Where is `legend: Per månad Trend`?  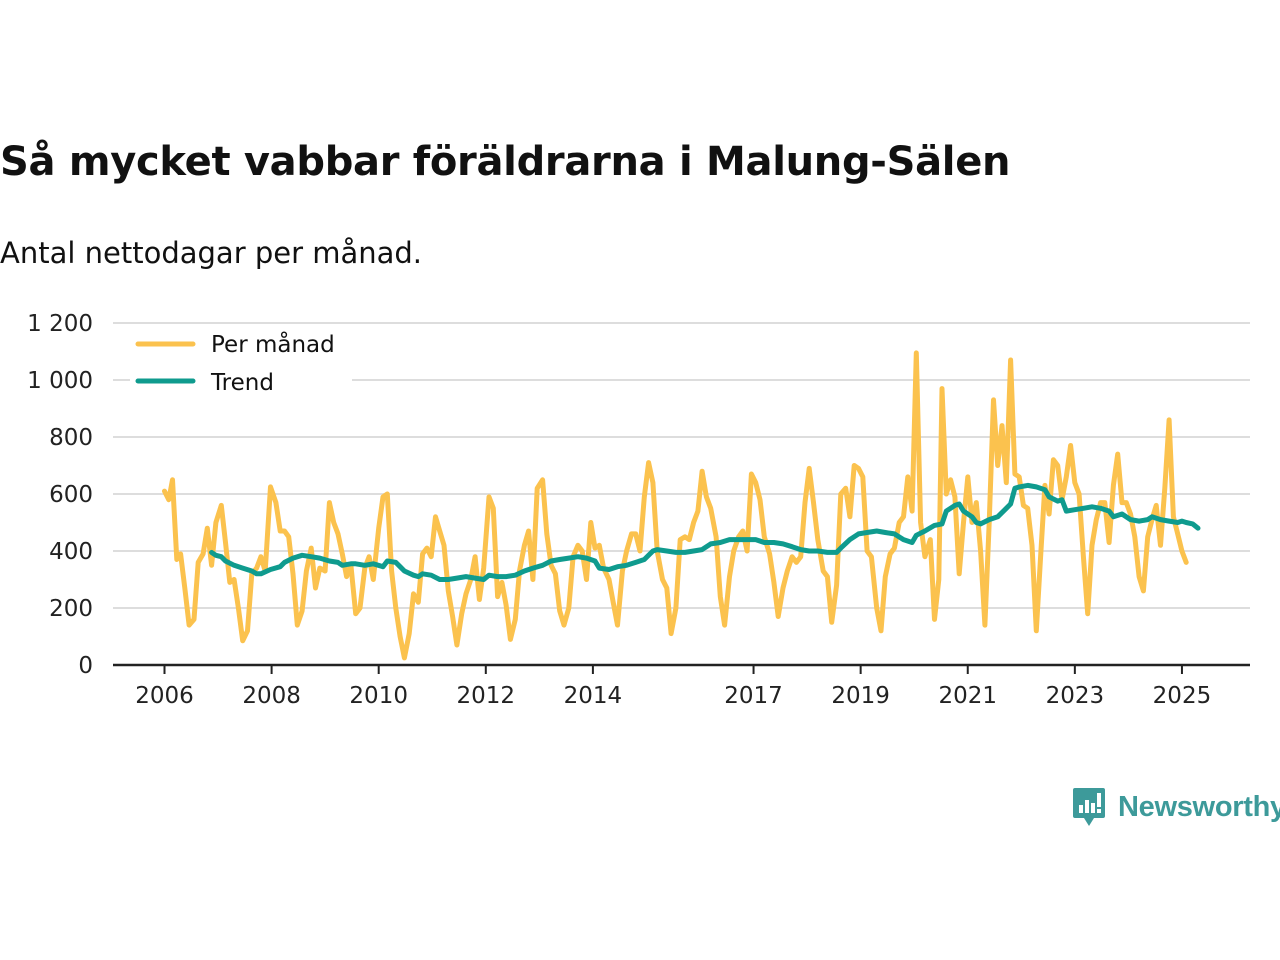
legend: Per månad Trend is located at coordinates (241, 363).